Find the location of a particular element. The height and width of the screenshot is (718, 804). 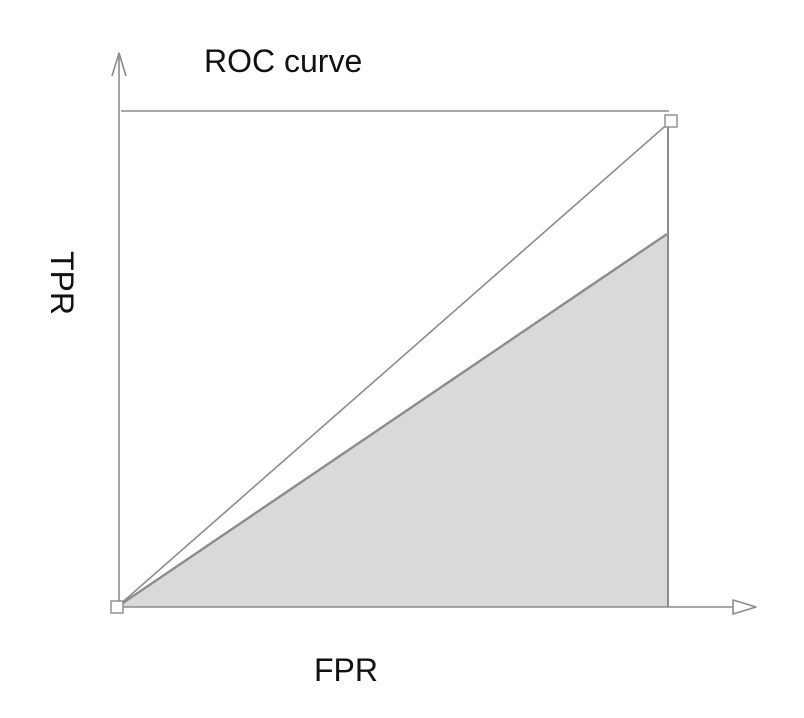

x-axis-arrow-icon is located at coordinates (744, 607).